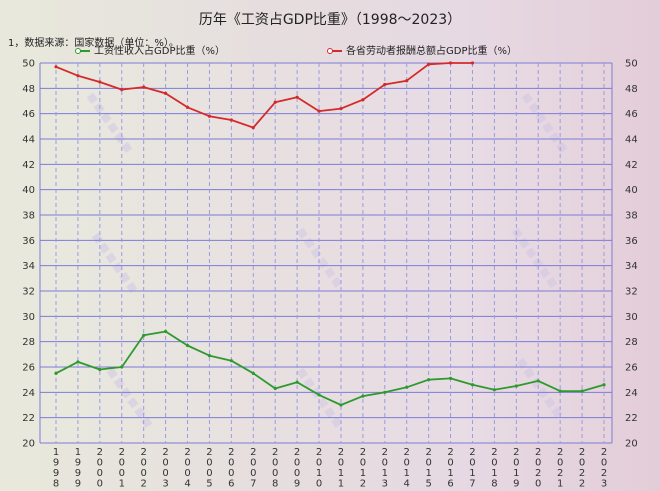 This screenshot has height=491, width=660. I want to click on y-tick-label-left: 22, so click(28, 418).